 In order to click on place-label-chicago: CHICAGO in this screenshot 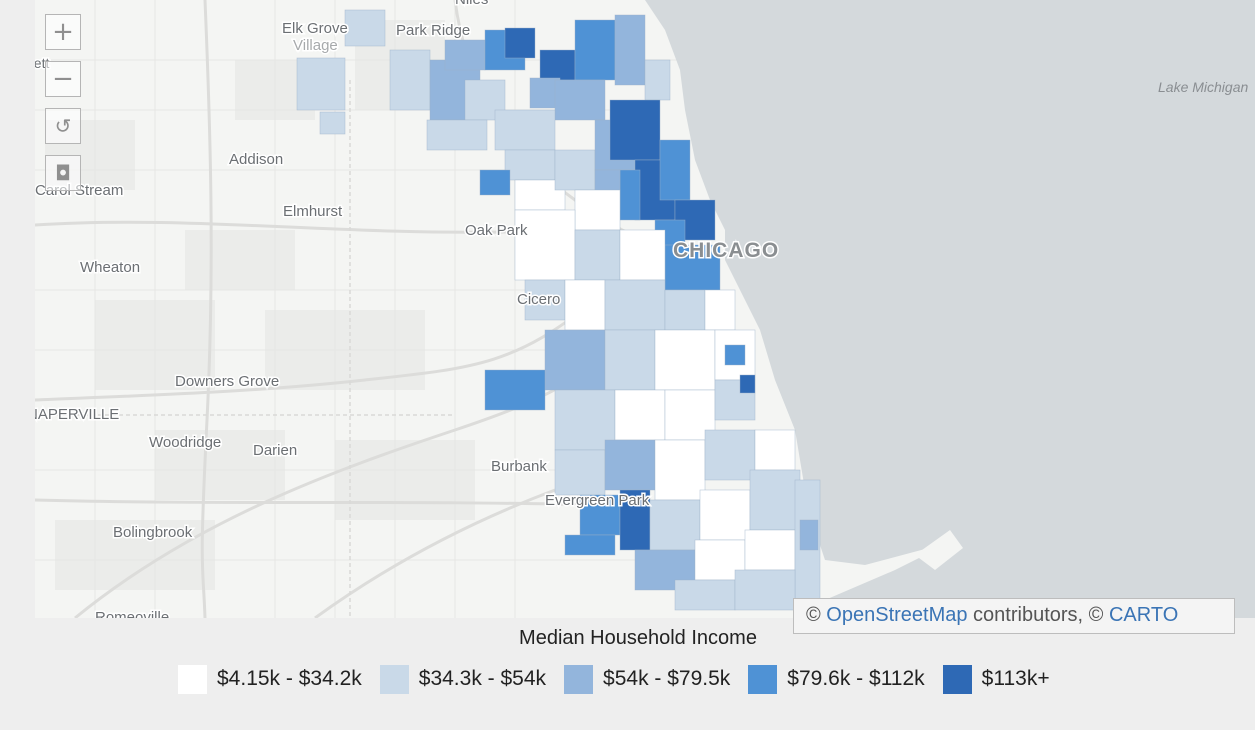, I will do `click(726, 250)`.